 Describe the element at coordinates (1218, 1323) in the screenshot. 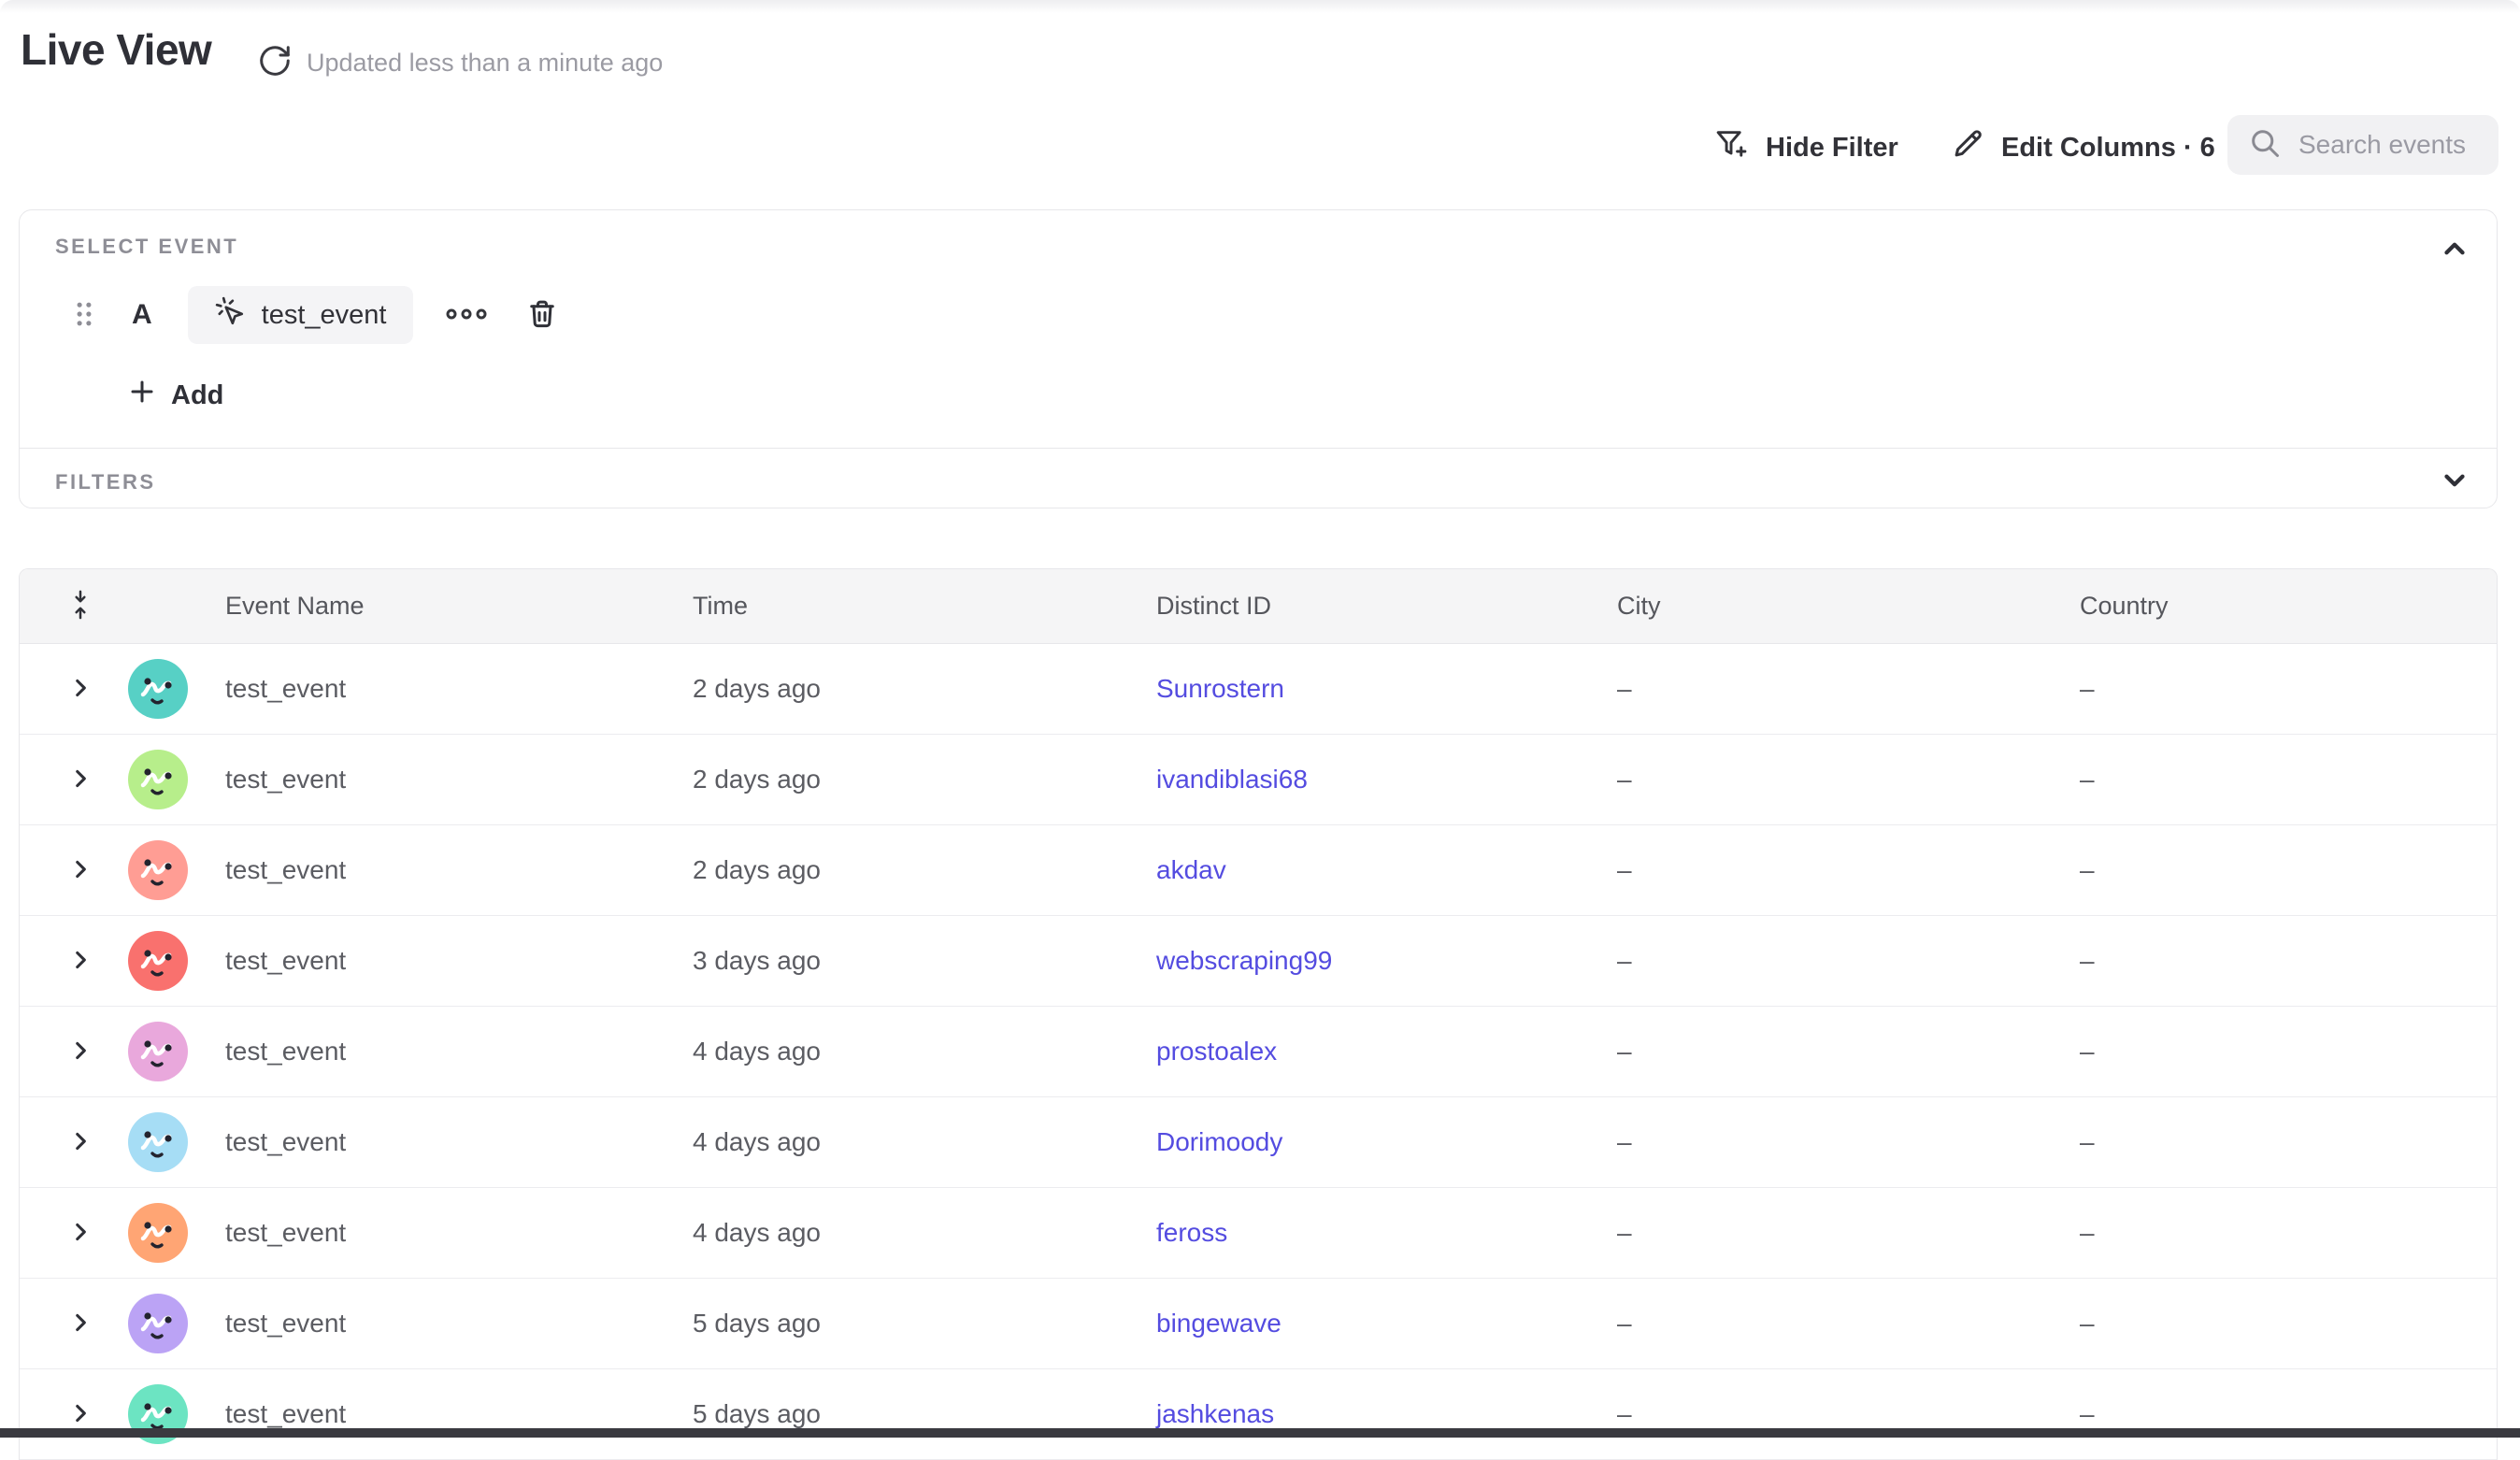

I see `distinct-id-link: bingewave` at that location.